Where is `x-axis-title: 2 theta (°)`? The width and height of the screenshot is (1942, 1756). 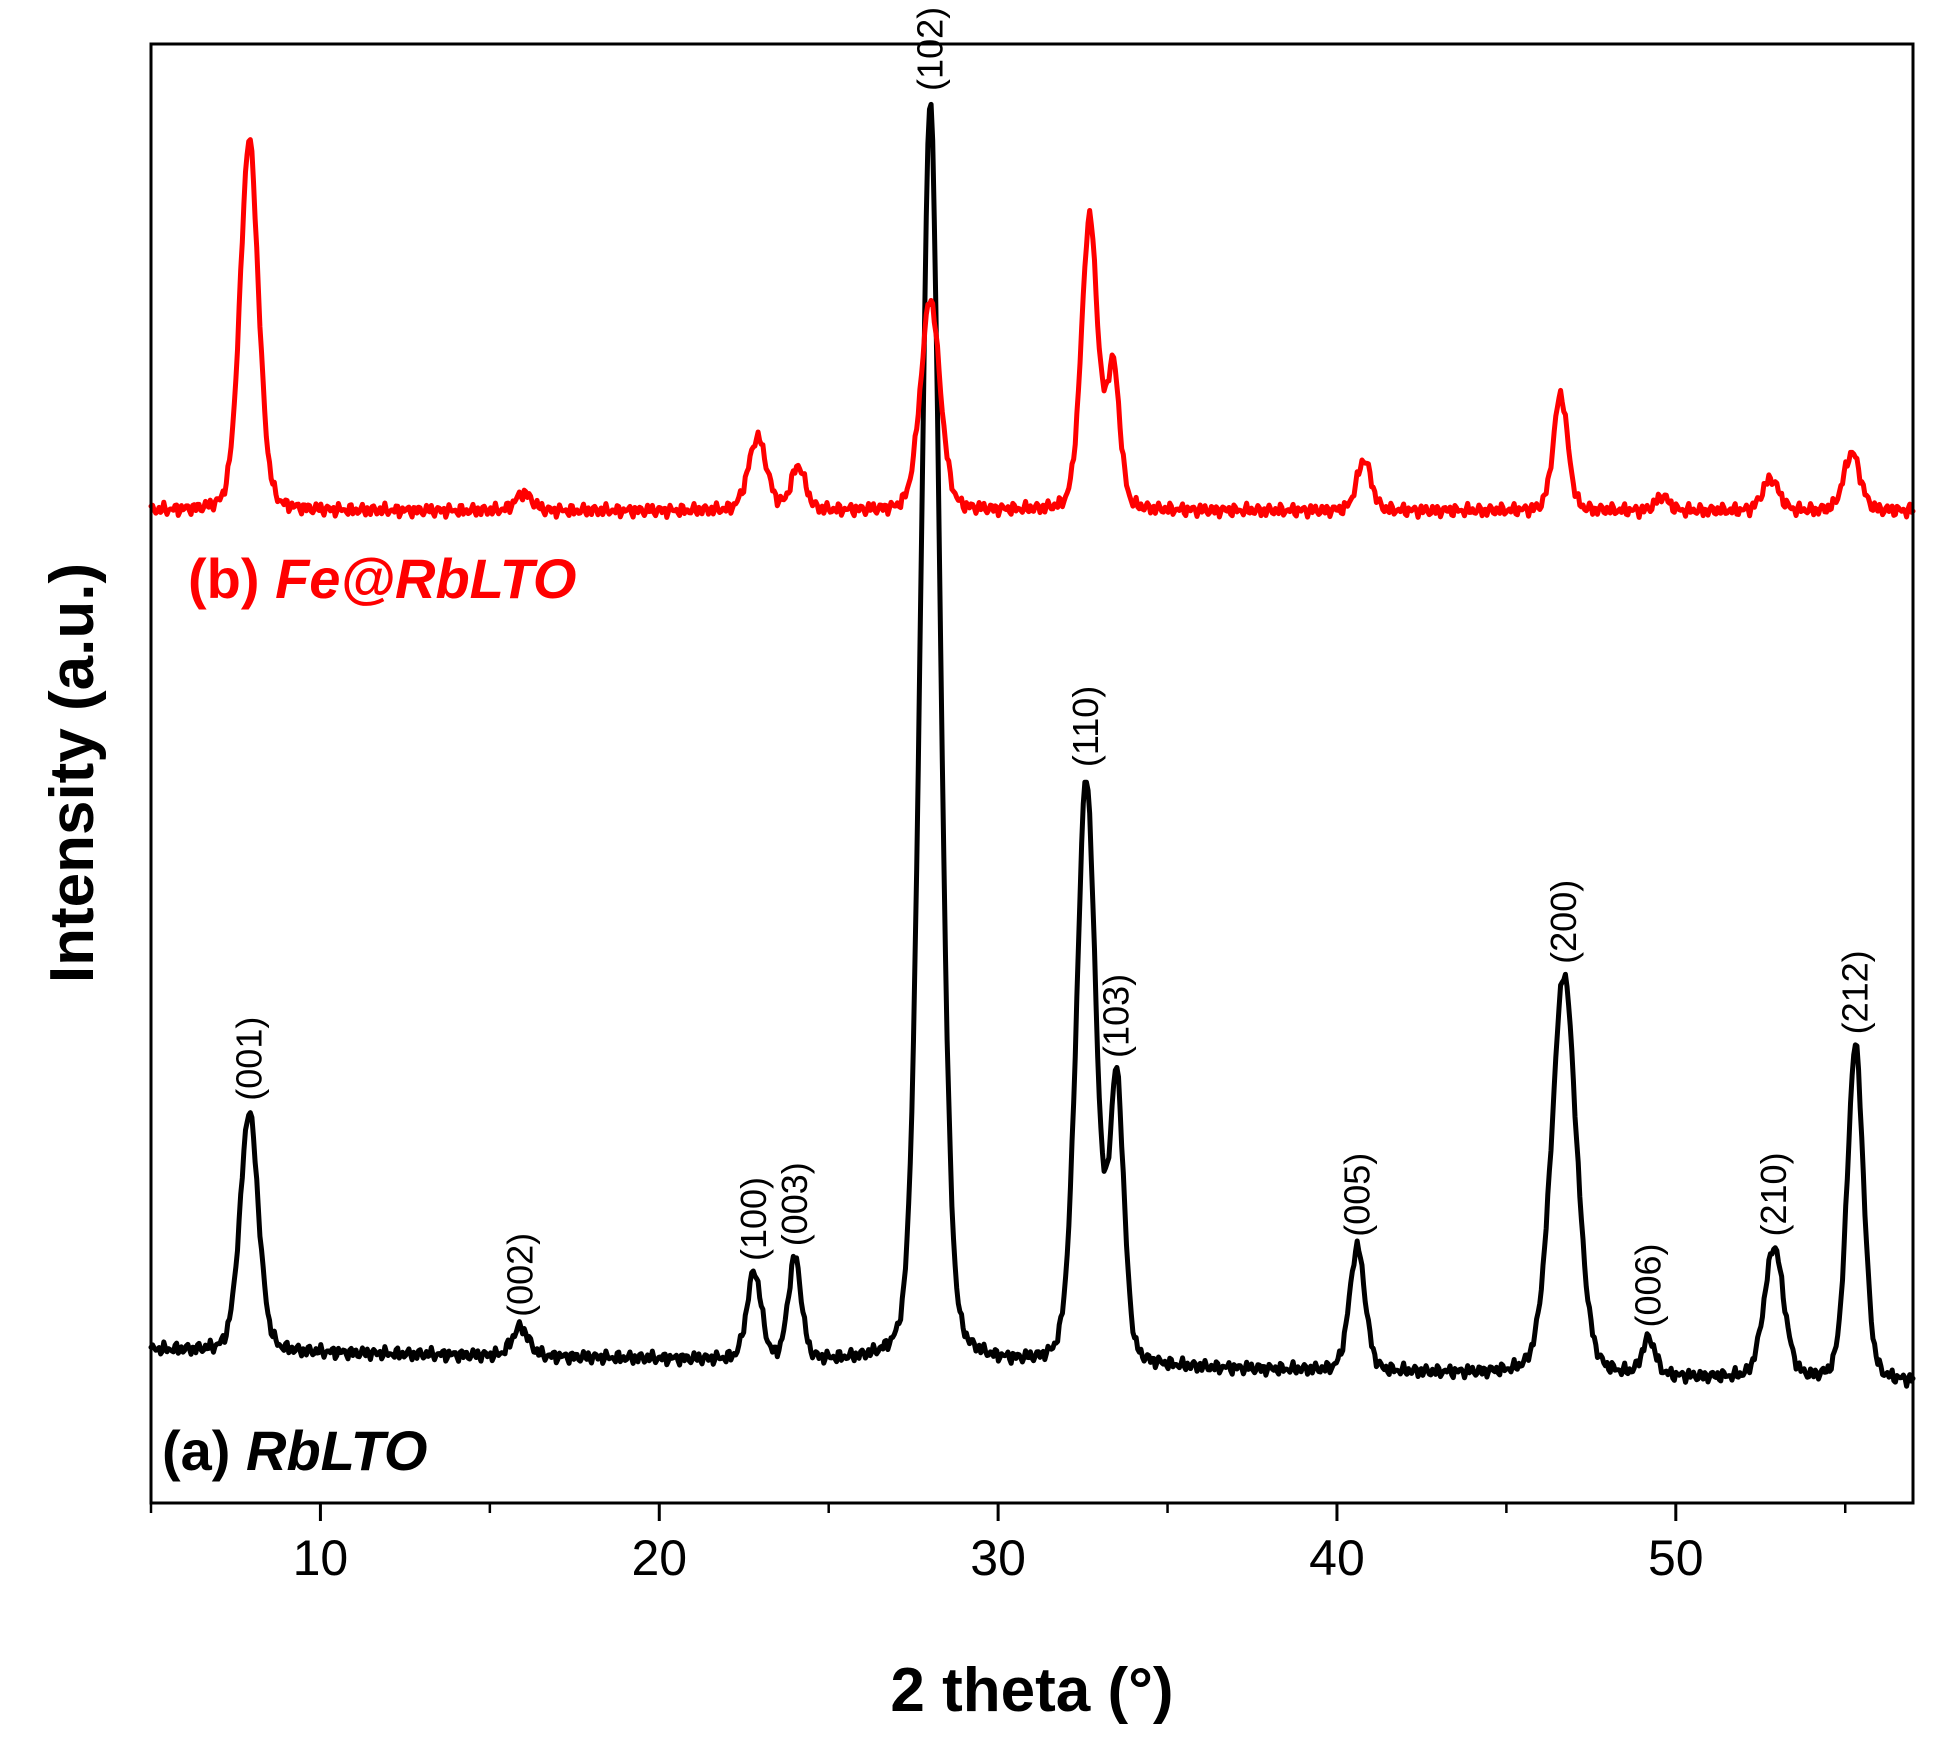 x-axis-title: 2 theta (°) is located at coordinates (1031, 1690).